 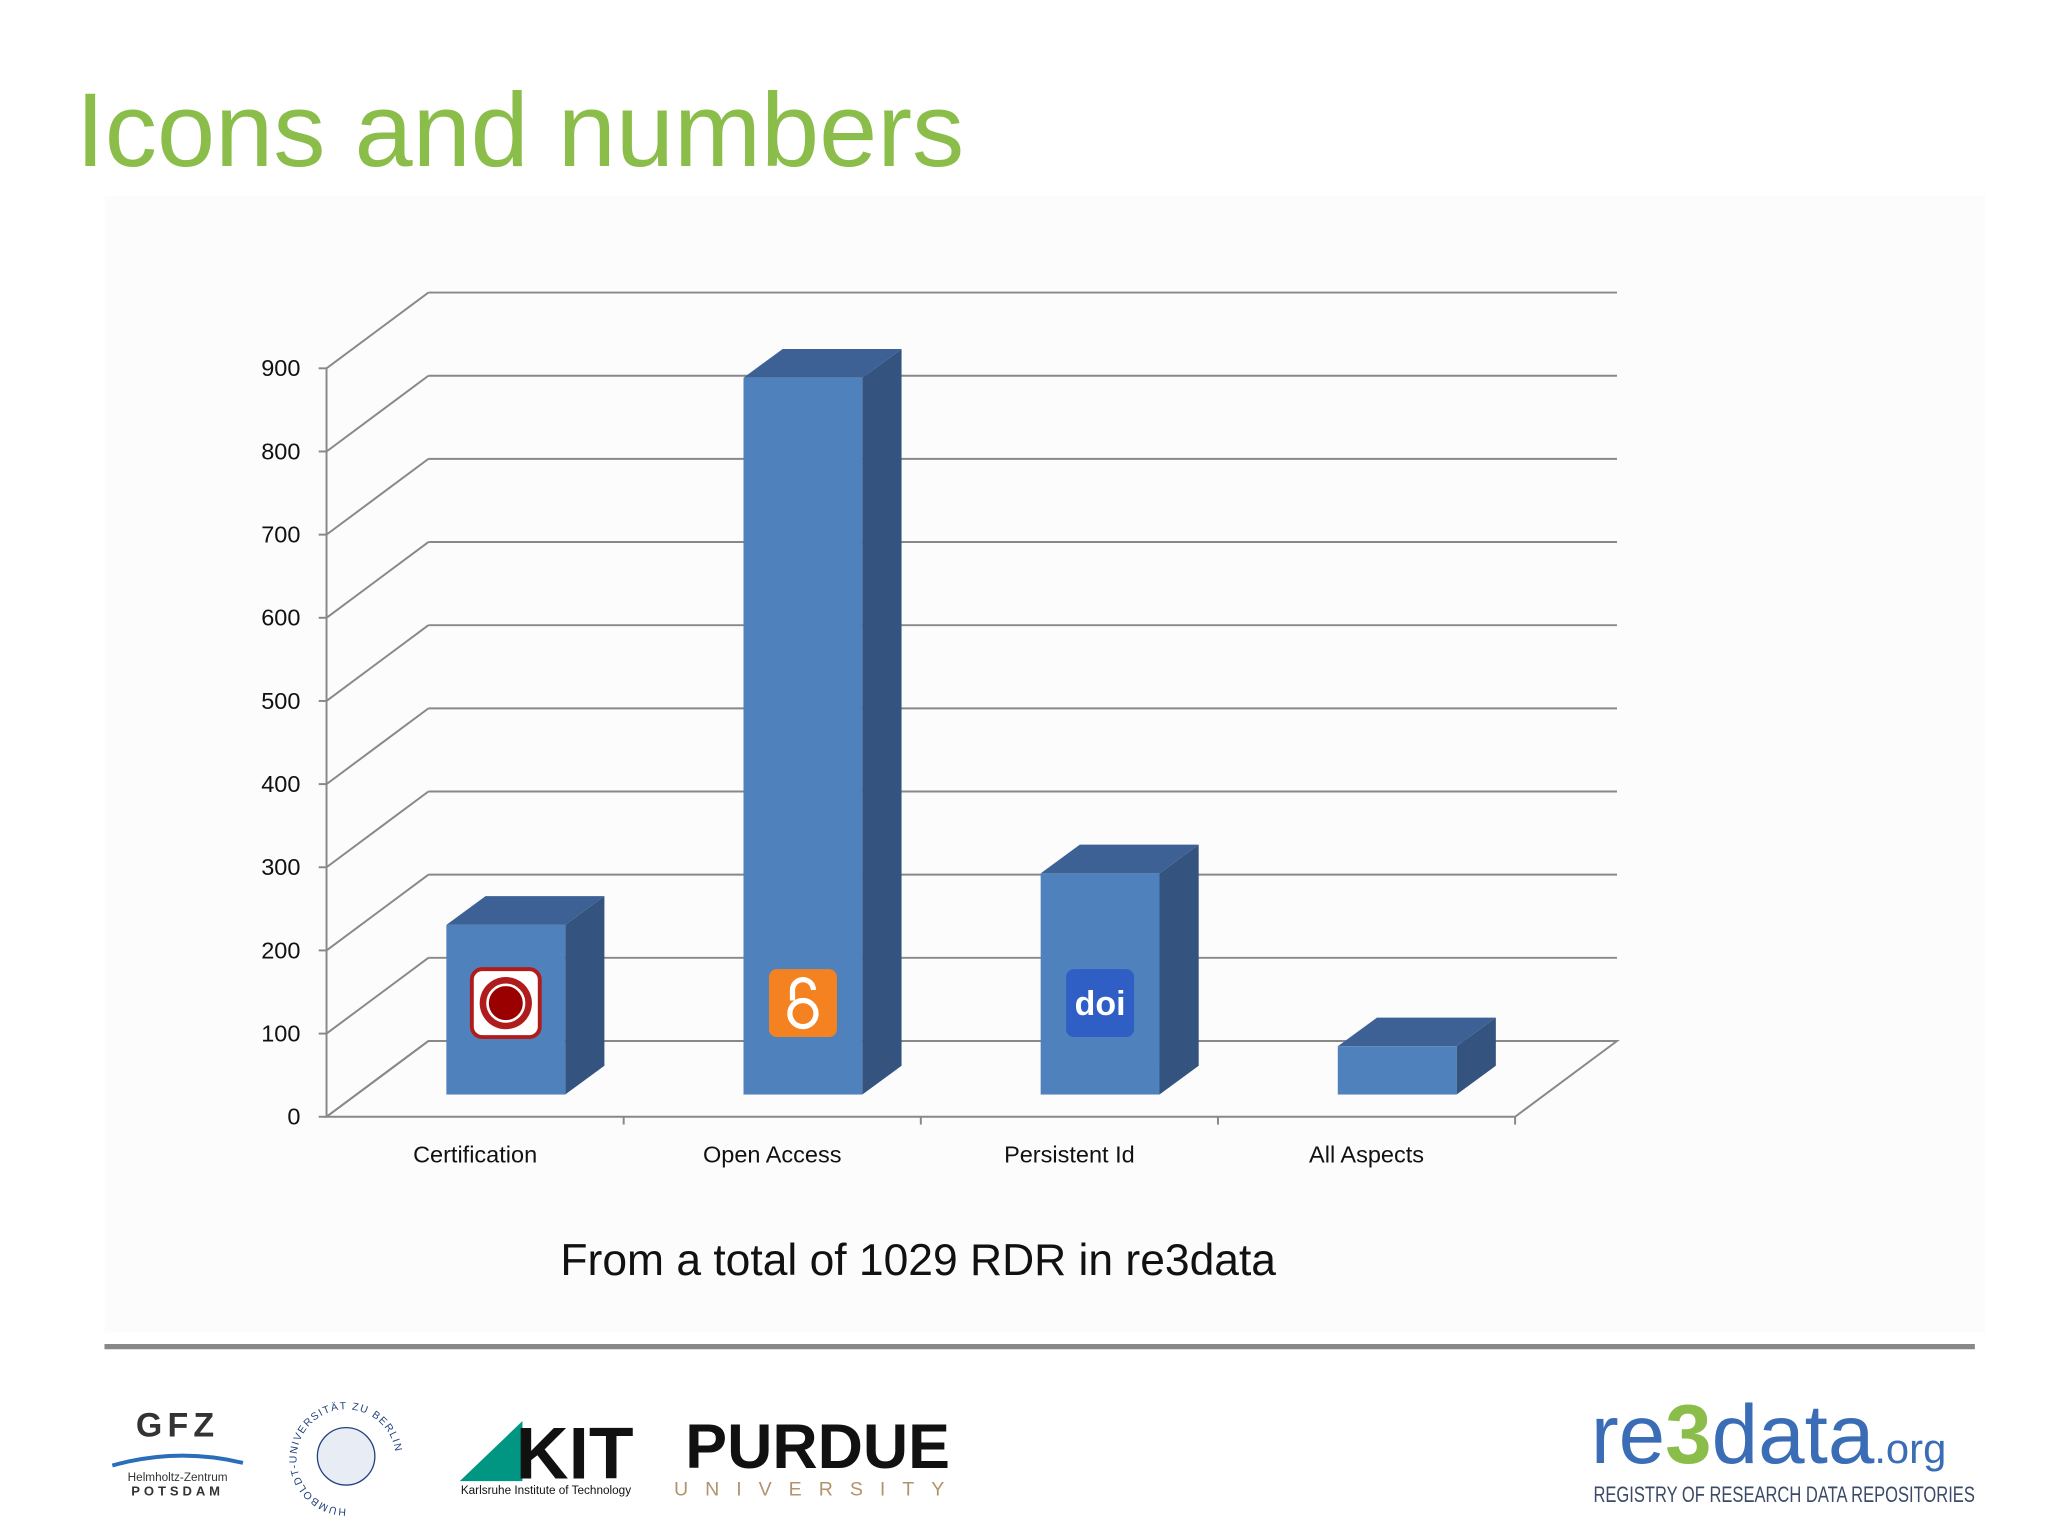 I want to click on doi-label: doi, so click(x=1100, y=1004).